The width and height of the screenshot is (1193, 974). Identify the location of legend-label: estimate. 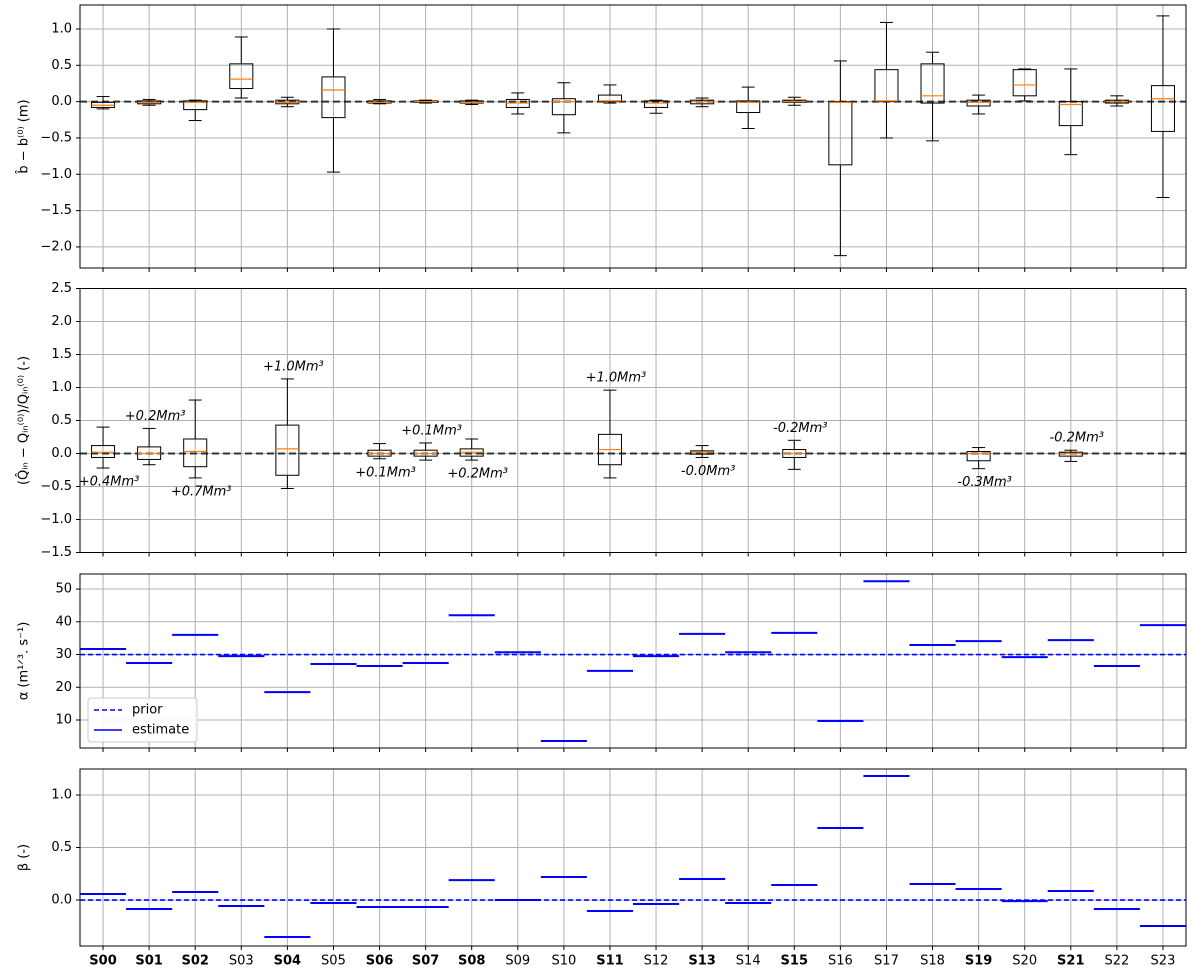
(160, 730).